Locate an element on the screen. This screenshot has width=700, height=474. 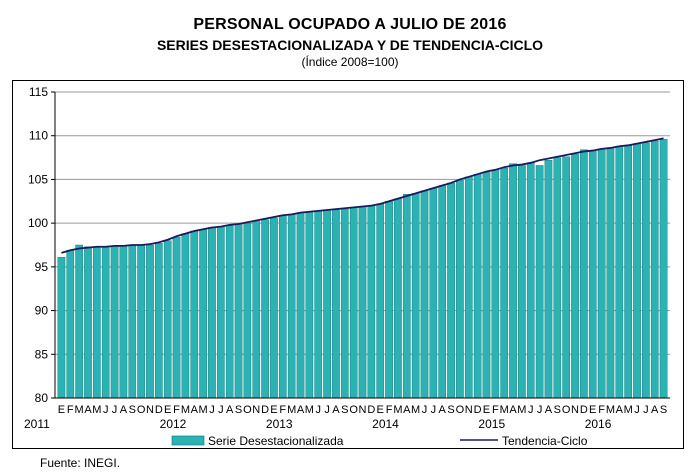
x-year-label: 2015 is located at coordinates (491, 424).